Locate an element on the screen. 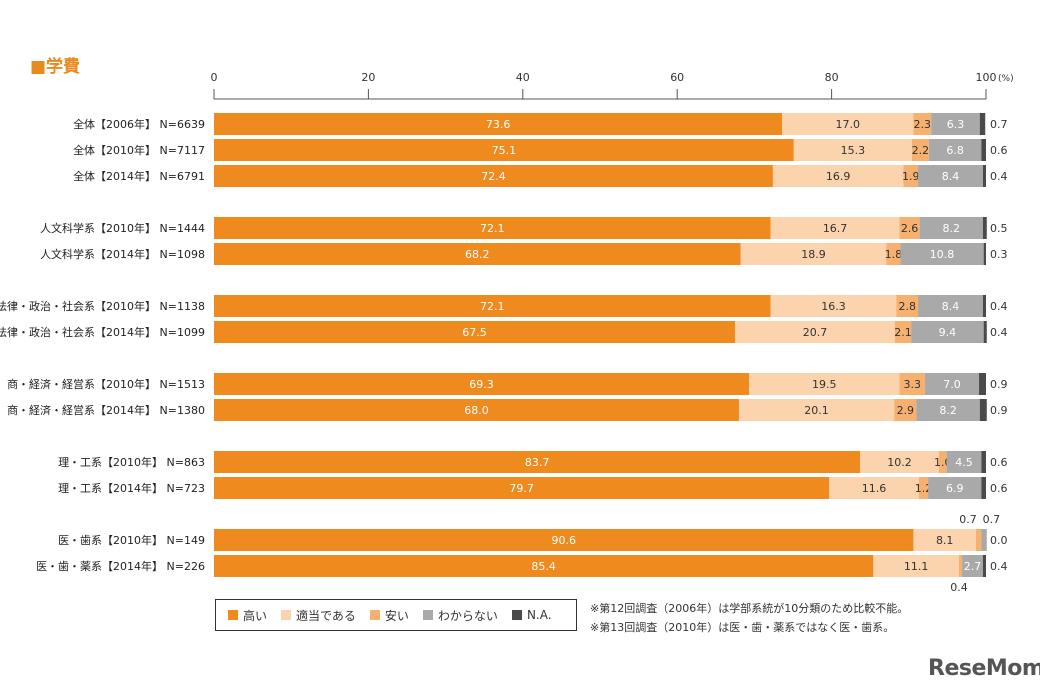 The width and height of the screenshot is (1040, 694). data-label: 68.0 is located at coordinates (476, 410).